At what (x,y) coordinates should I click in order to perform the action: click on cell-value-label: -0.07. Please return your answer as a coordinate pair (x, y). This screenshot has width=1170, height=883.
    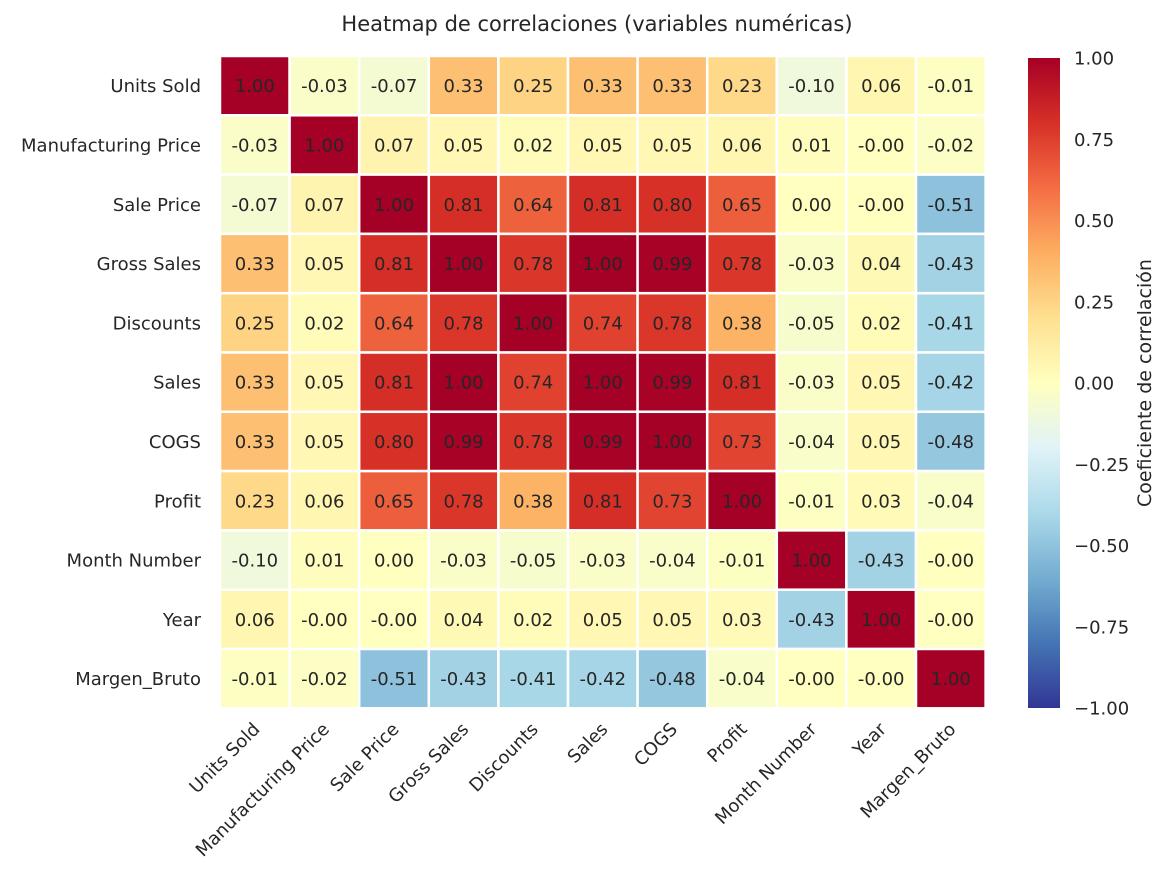
    Looking at the image, I should click on (255, 205).